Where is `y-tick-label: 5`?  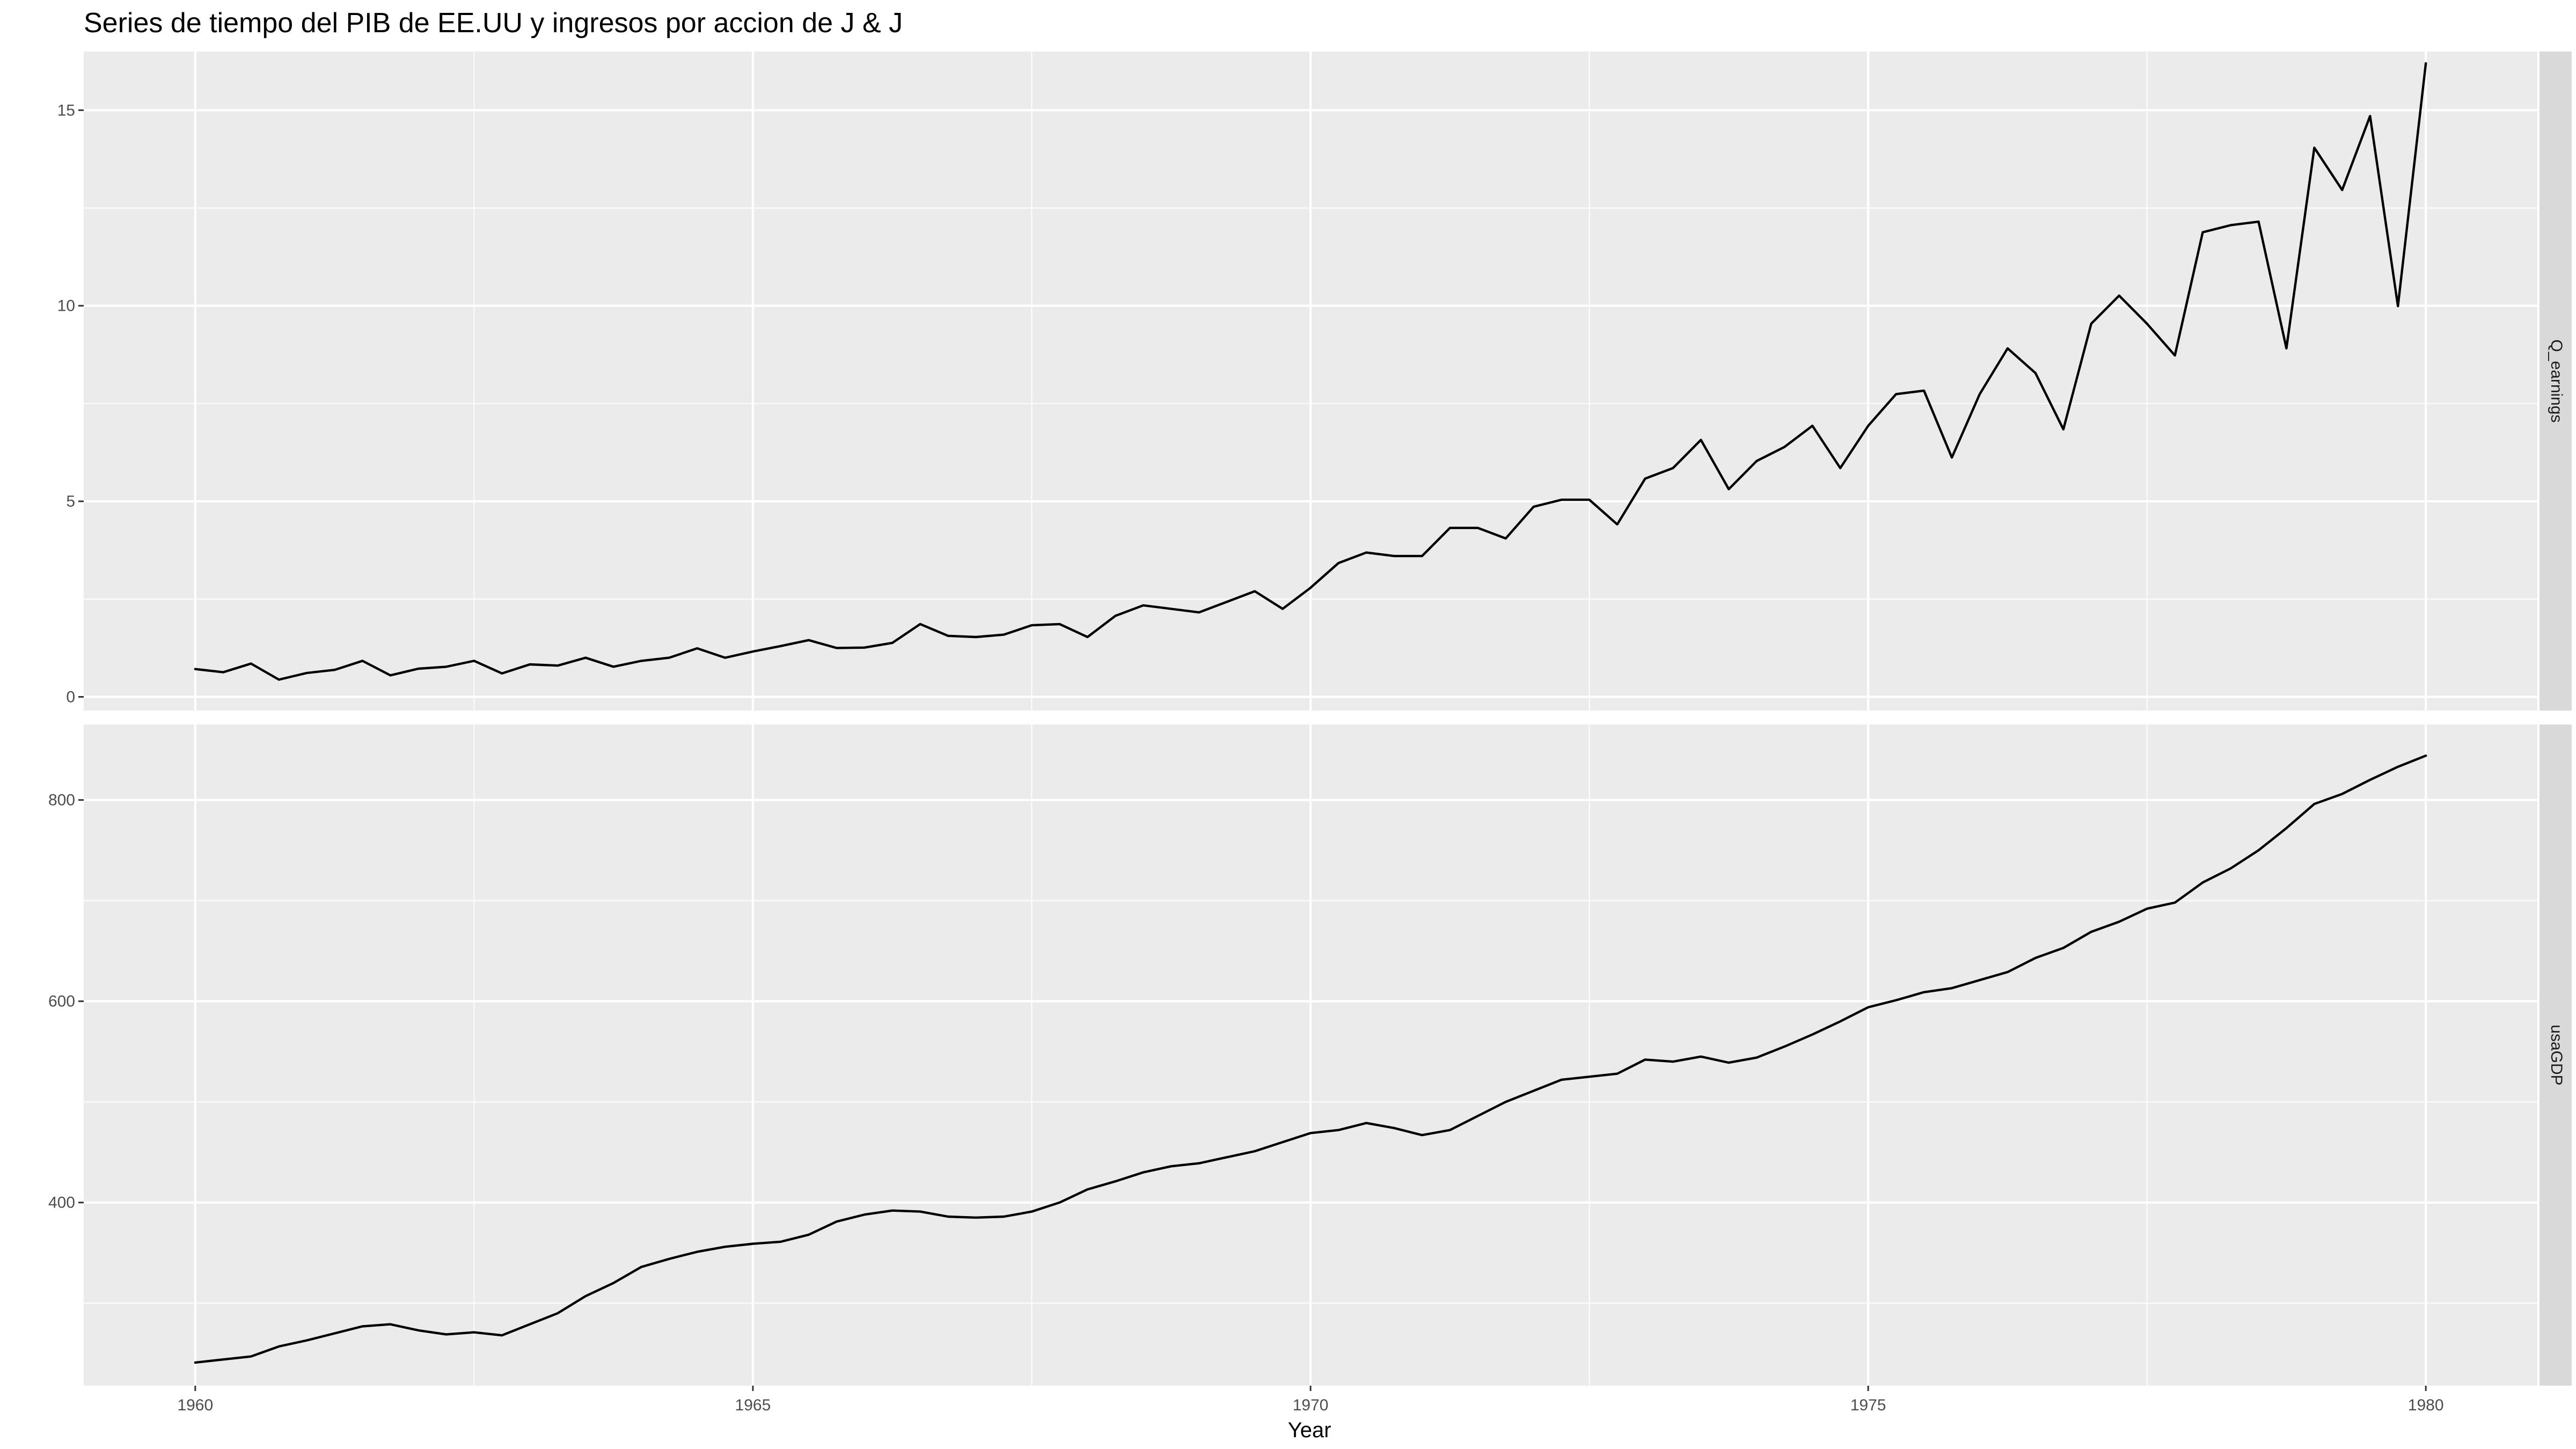
y-tick-label: 5 is located at coordinates (70, 501).